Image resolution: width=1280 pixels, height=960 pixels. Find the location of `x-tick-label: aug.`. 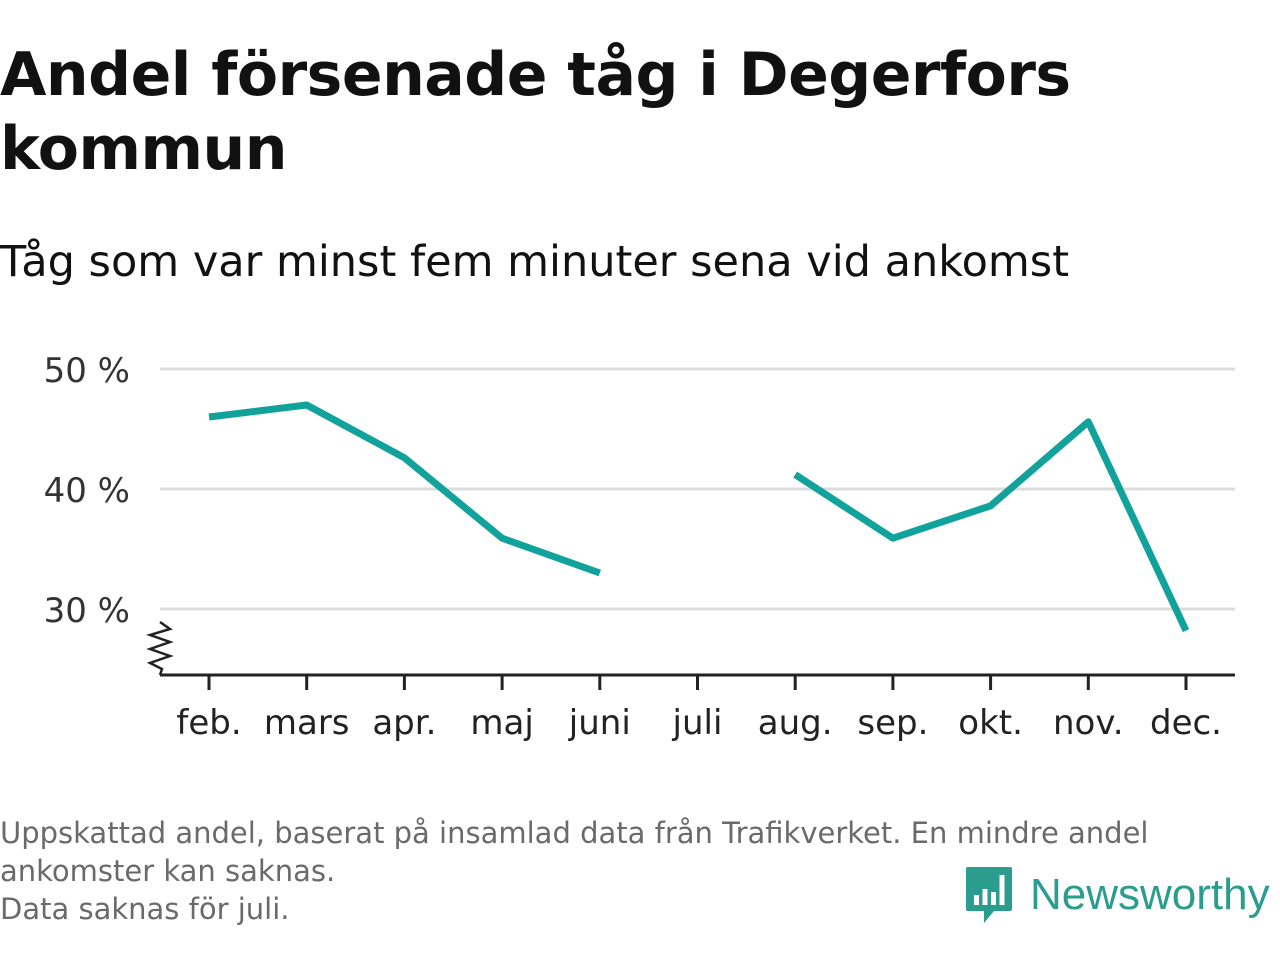

x-tick-label: aug. is located at coordinates (795, 723).